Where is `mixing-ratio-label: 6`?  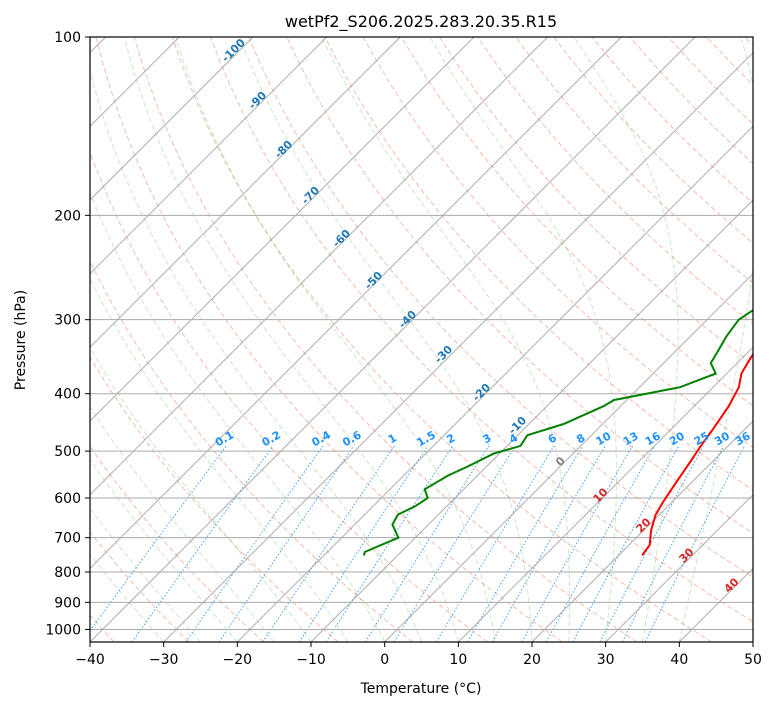 mixing-ratio-label: 6 is located at coordinates (552, 438).